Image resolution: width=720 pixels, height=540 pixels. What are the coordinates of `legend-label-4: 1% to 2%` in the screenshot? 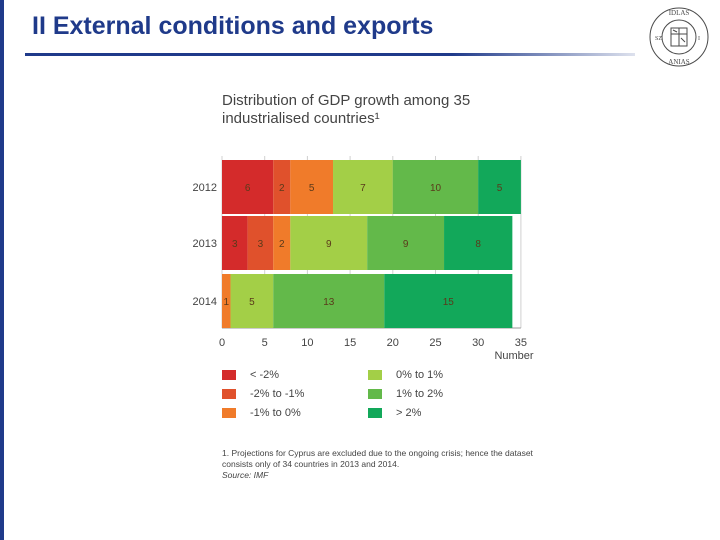 It's located at (420, 394).